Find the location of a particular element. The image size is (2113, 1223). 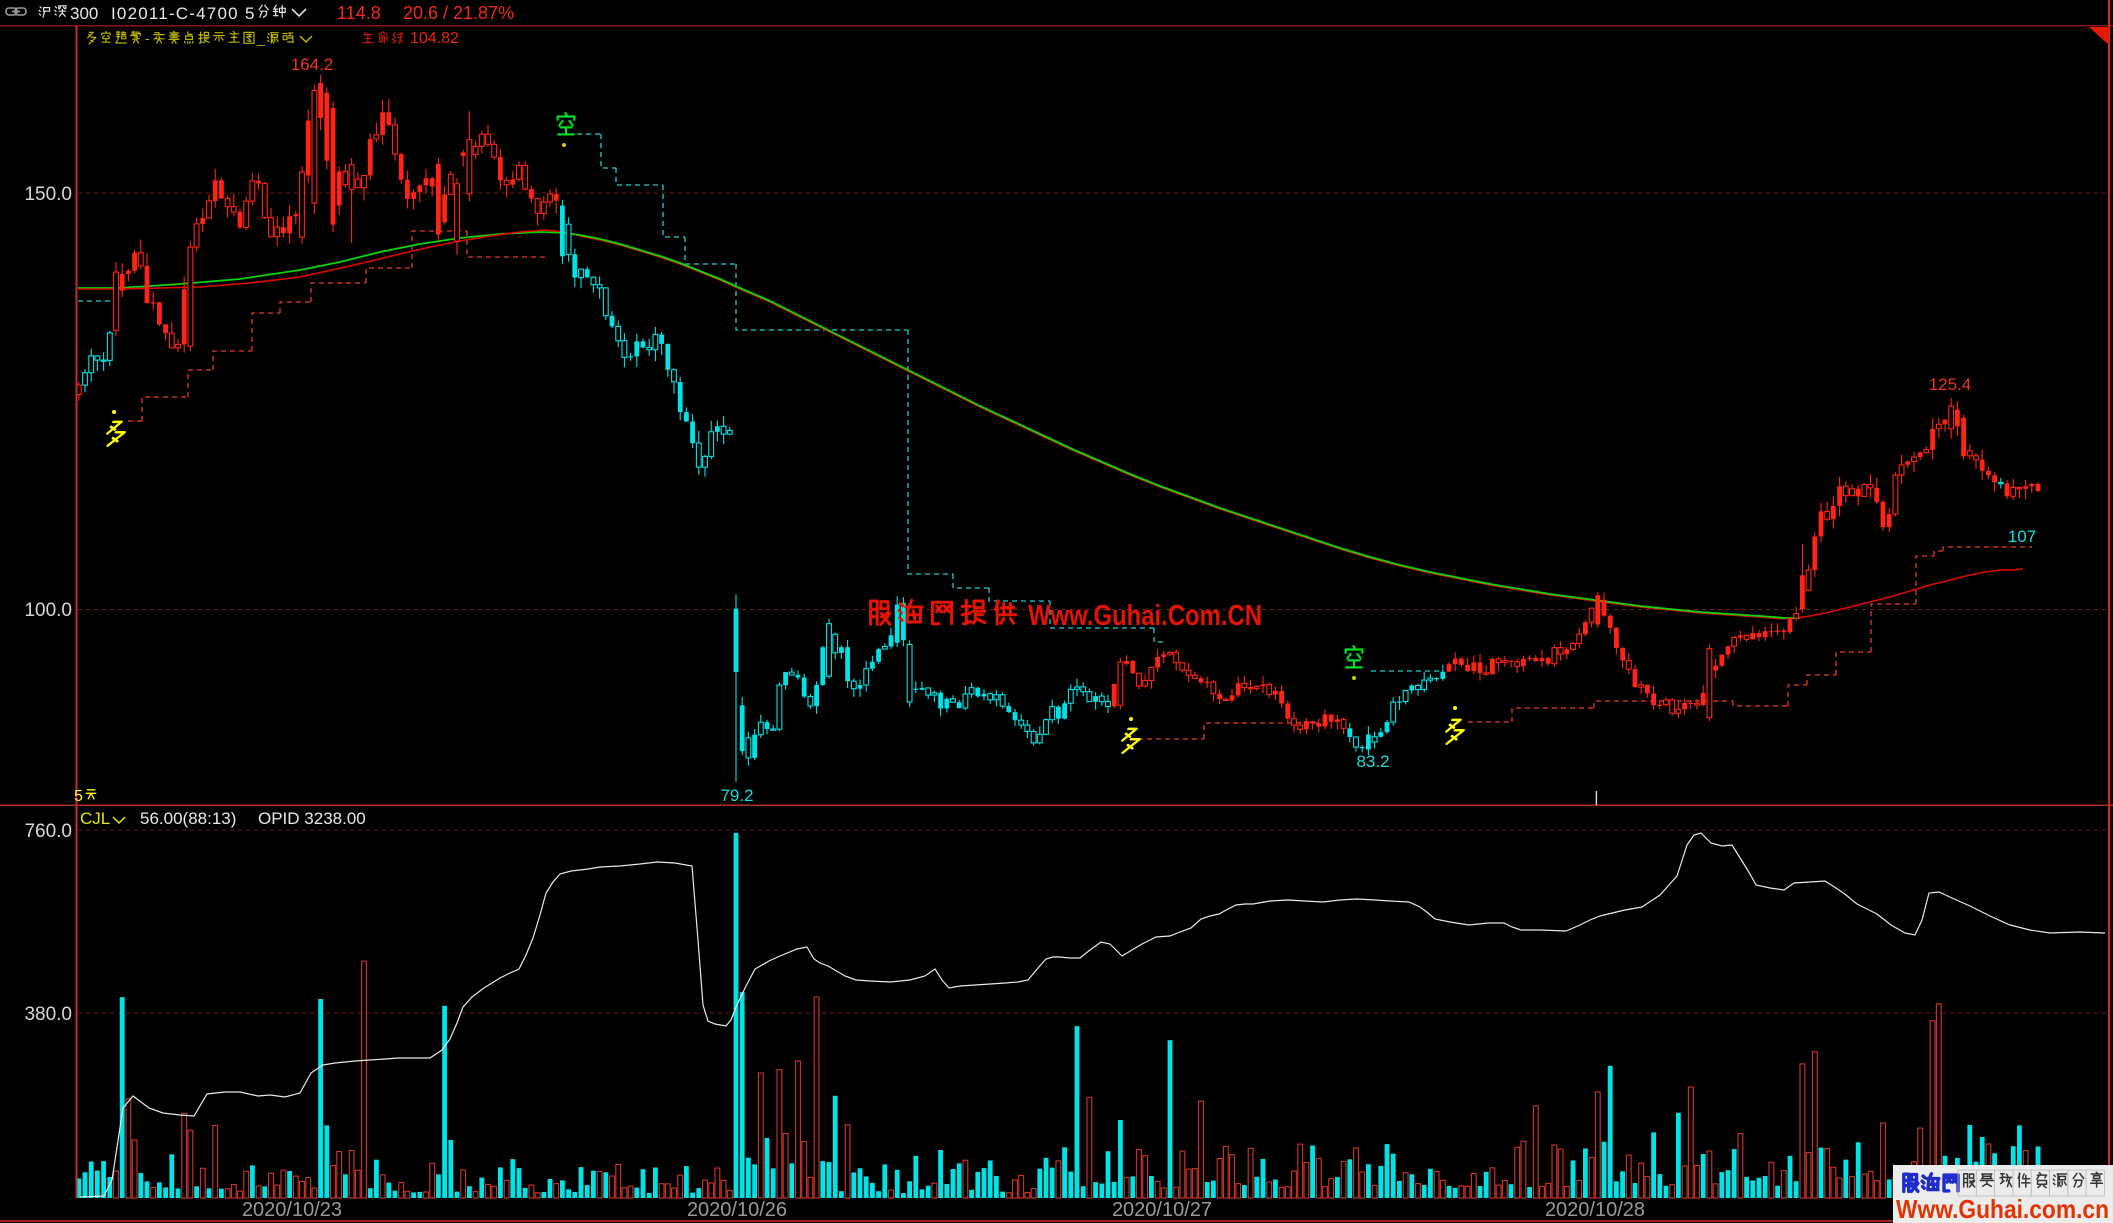

svg-text: 380.0 is located at coordinates (48, 1014).